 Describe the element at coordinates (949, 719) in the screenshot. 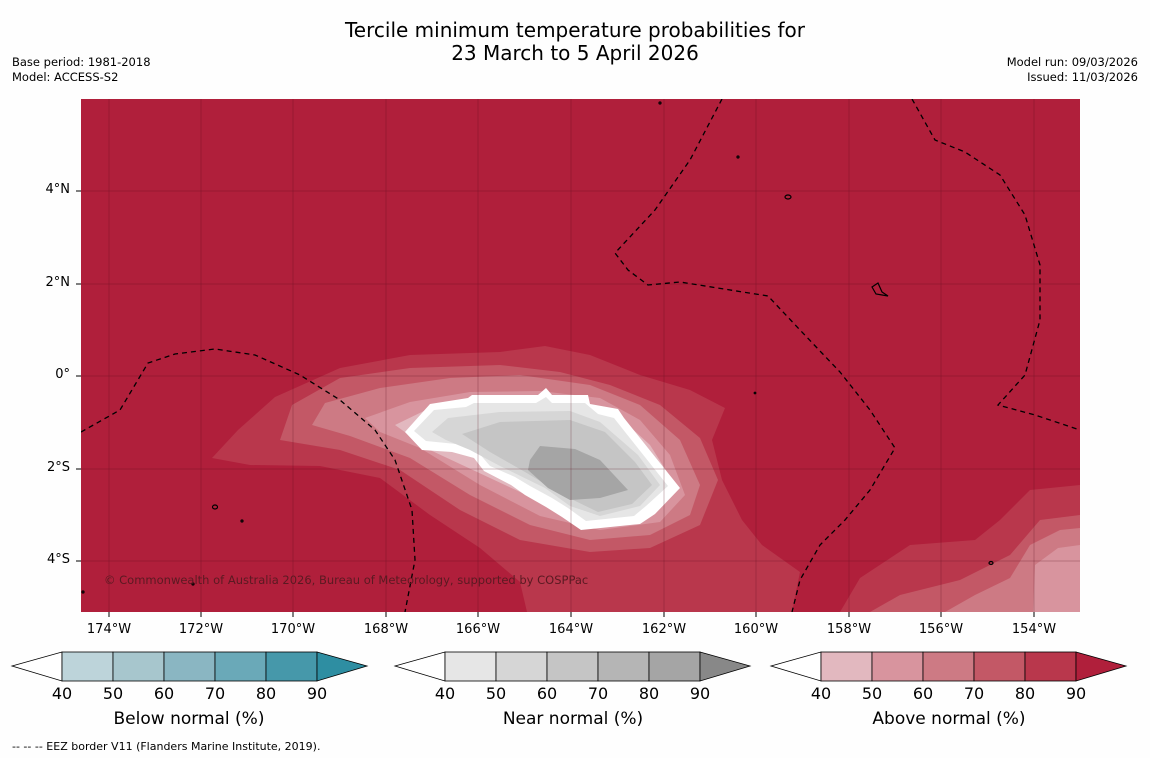

I see `colorbar-label-above: Above normal (%)` at that location.